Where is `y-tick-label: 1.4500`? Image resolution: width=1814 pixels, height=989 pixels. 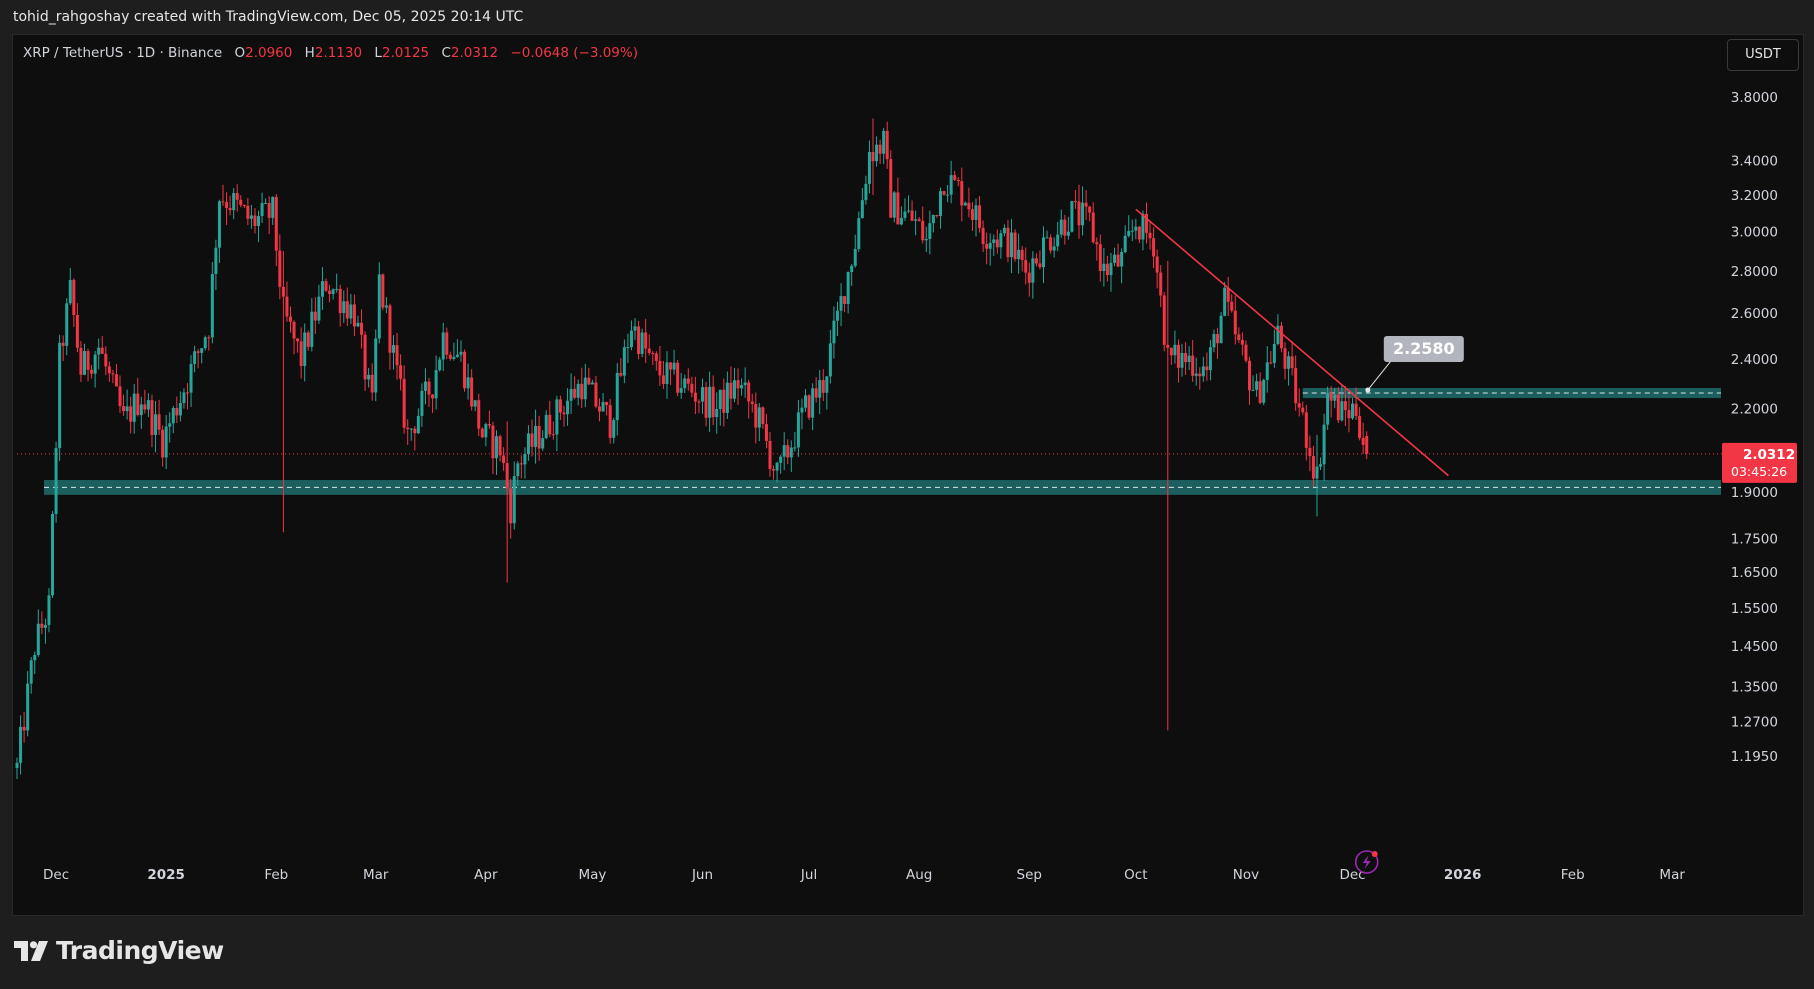 y-tick-label: 1.4500 is located at coordinates (1754, 647).